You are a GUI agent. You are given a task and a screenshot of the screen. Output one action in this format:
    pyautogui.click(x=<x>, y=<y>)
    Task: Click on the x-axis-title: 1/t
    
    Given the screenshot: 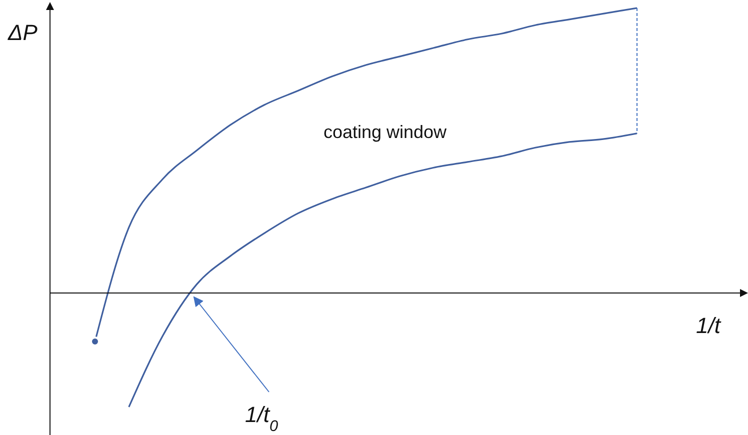 What is the action you would take?
    pyautogui.click(x=709, y=325)
    